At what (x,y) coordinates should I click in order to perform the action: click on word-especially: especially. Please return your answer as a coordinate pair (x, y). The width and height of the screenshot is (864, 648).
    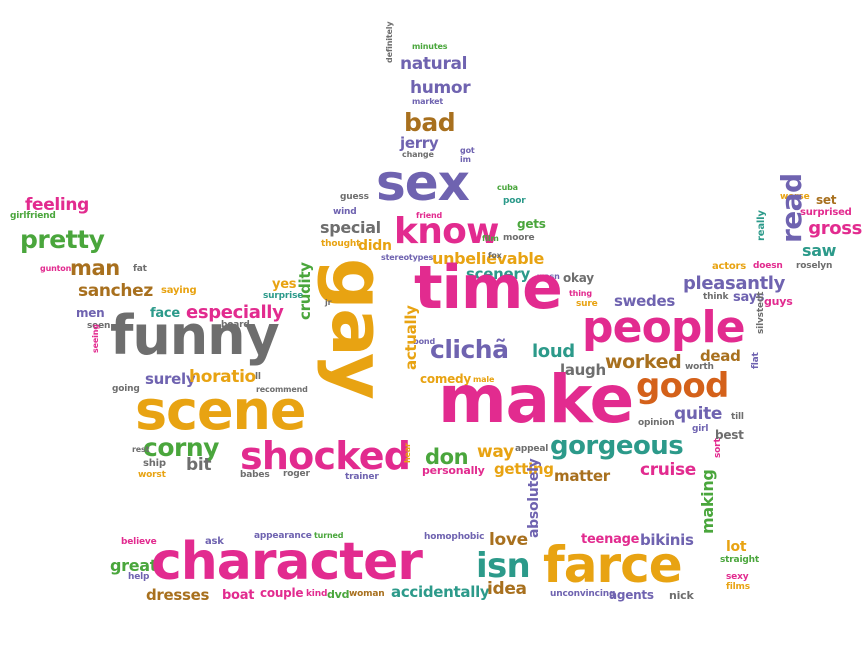
    Looking at the image, I should click on (235, 312).